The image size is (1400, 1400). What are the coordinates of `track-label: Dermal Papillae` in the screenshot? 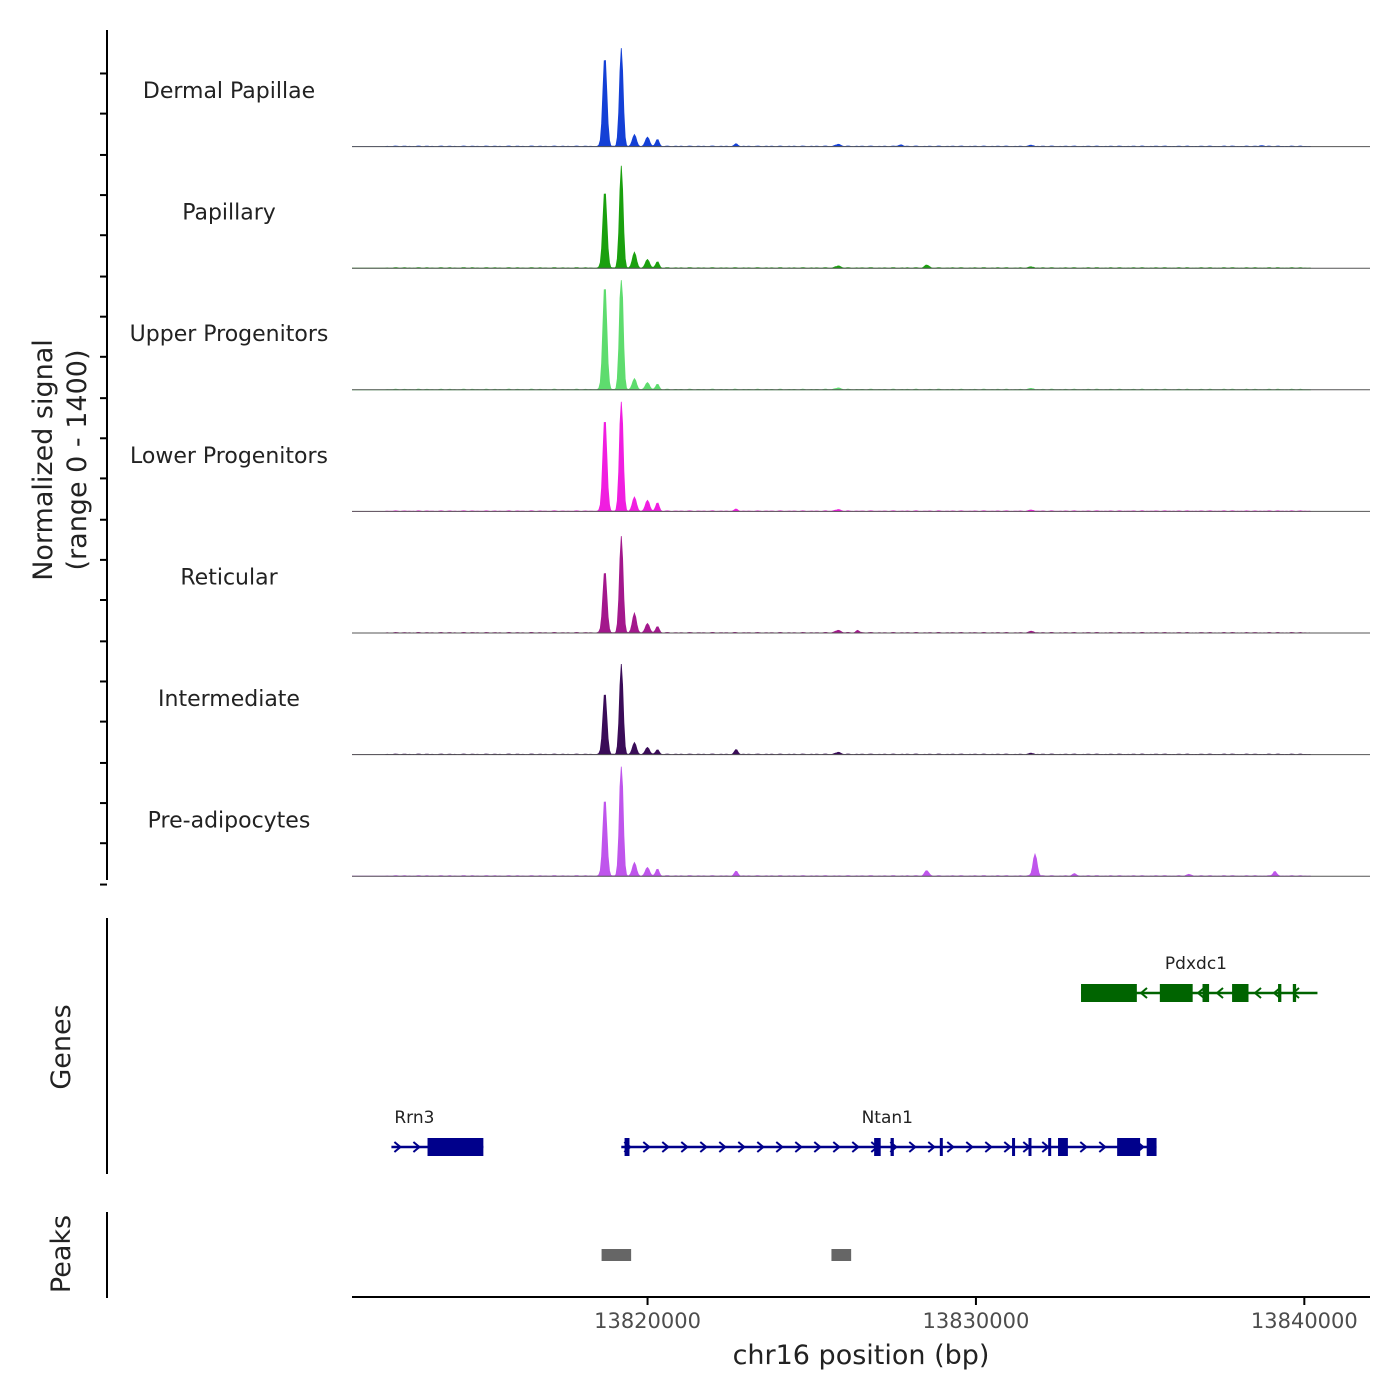 It's located at (229, 91).